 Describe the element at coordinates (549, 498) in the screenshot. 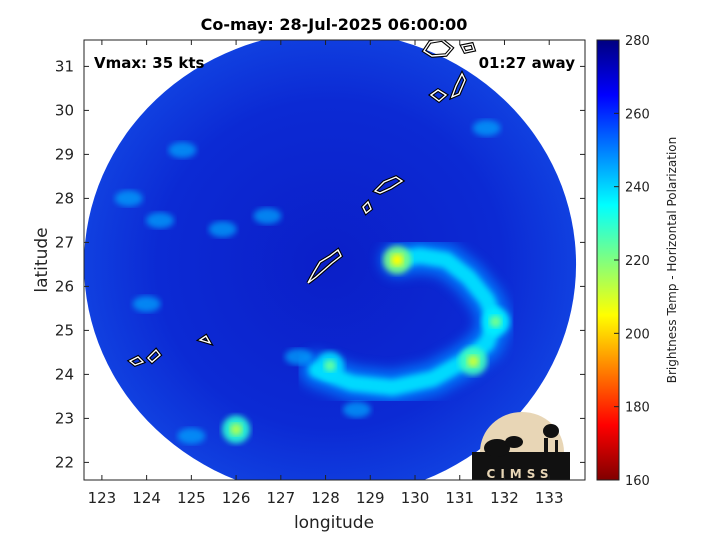

I see `x-tick-label: 133` at that location.